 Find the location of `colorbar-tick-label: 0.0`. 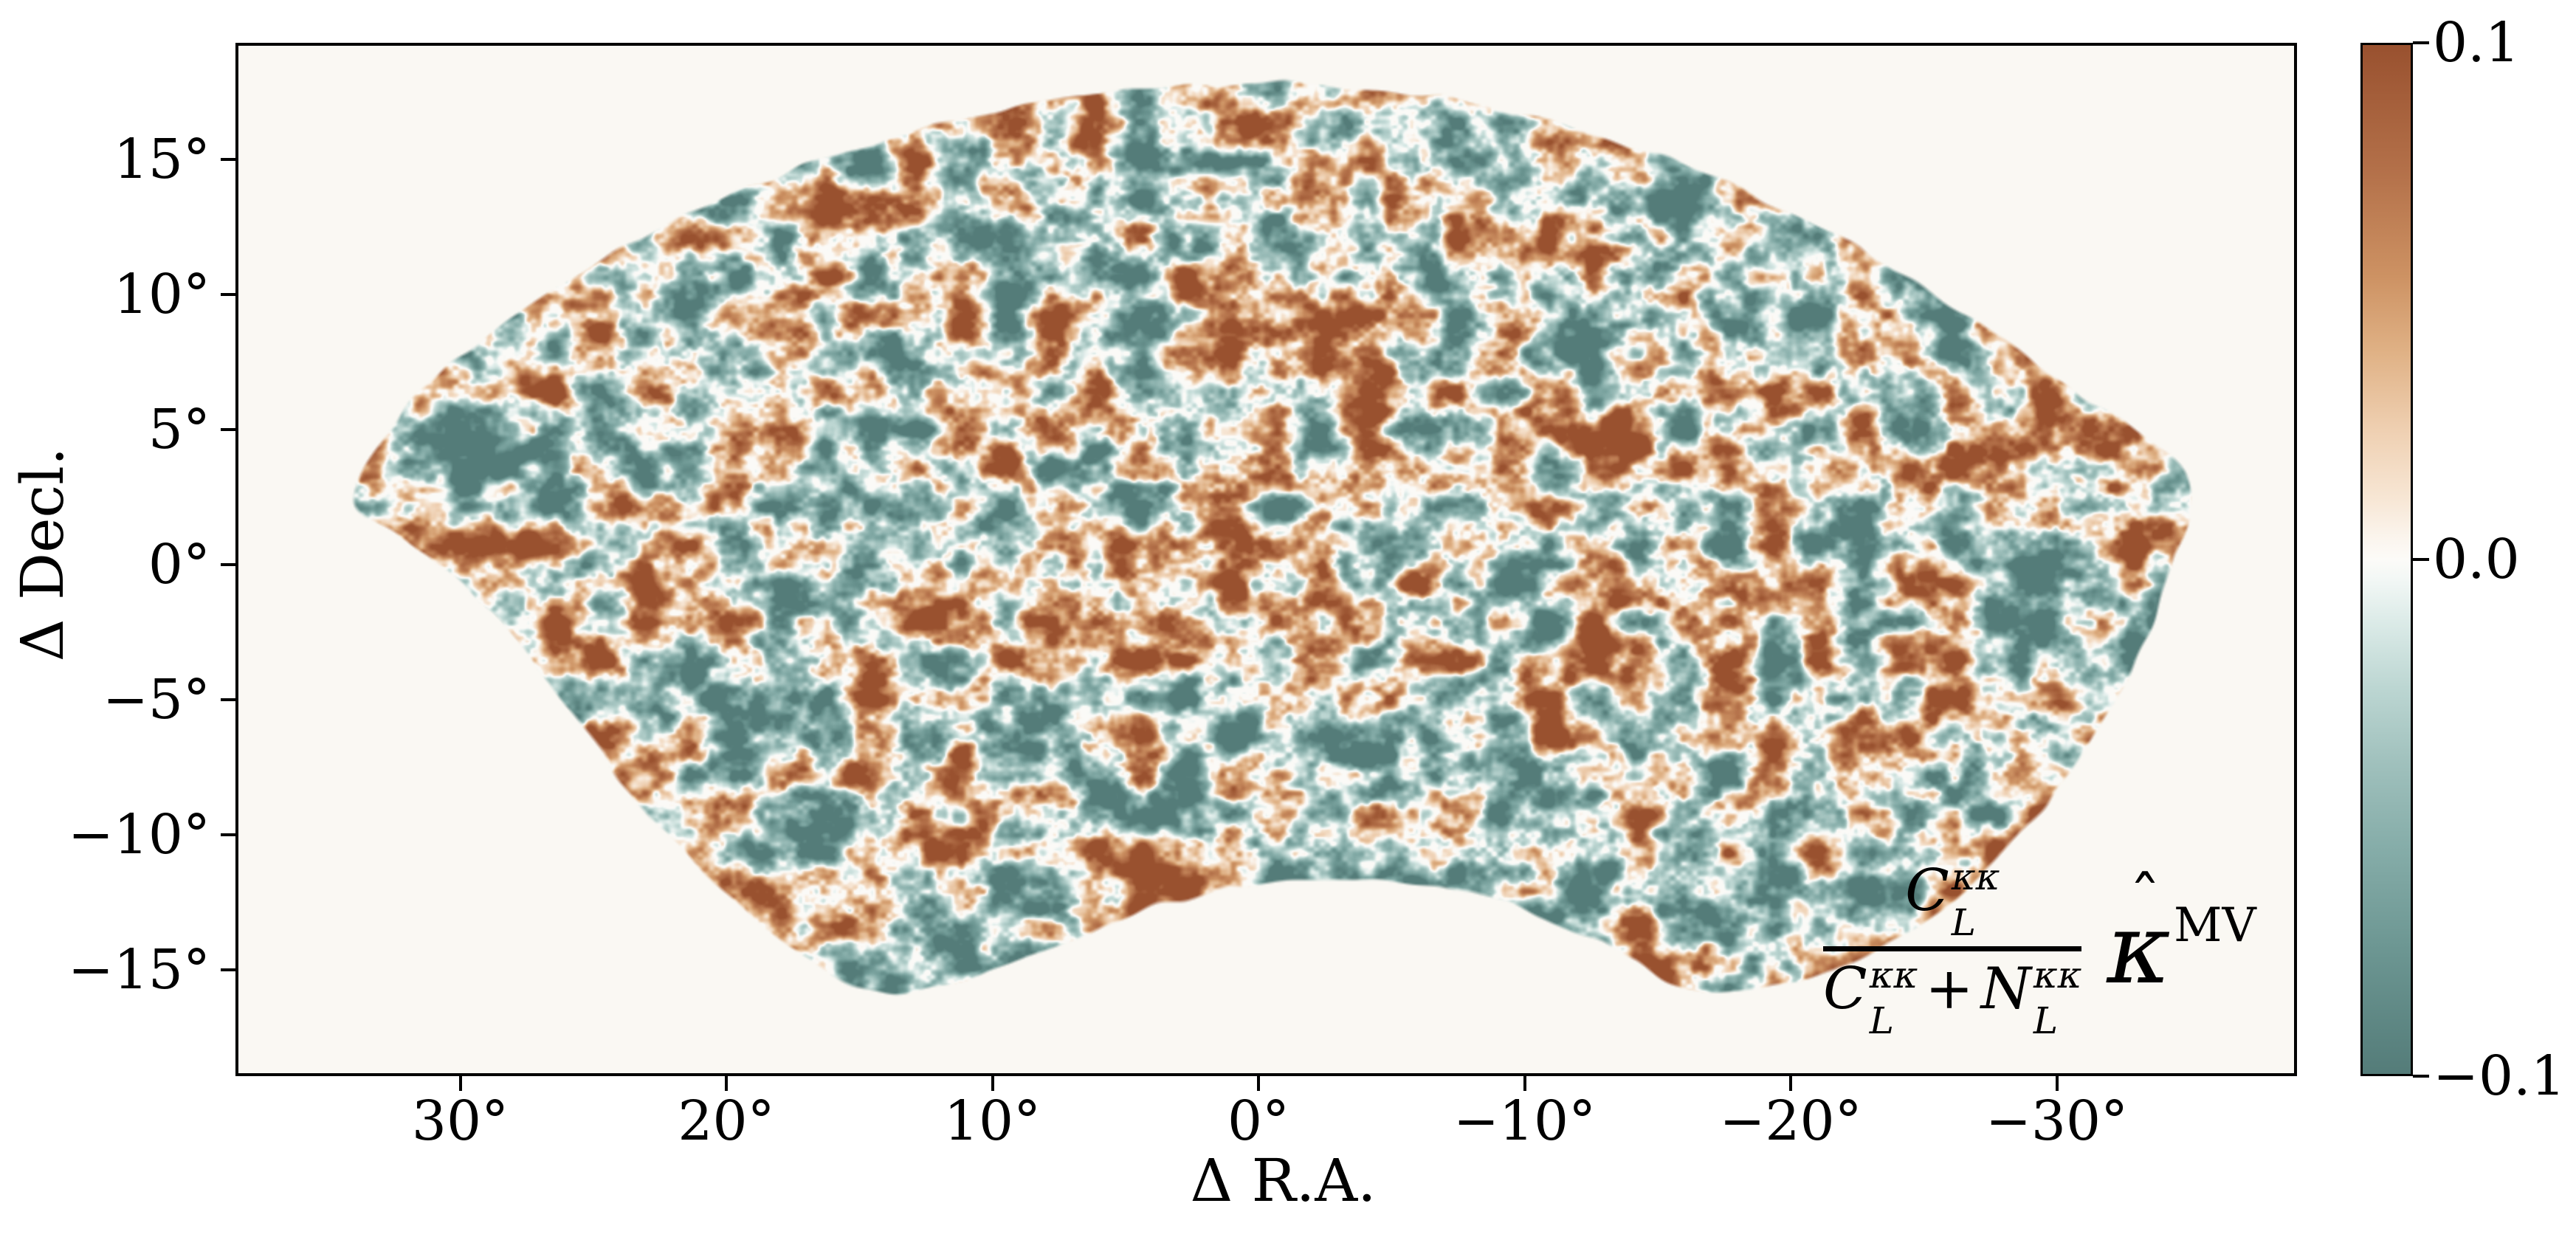

colorbar-tick-label: 0.0 is located at coordinates (2477, 559).